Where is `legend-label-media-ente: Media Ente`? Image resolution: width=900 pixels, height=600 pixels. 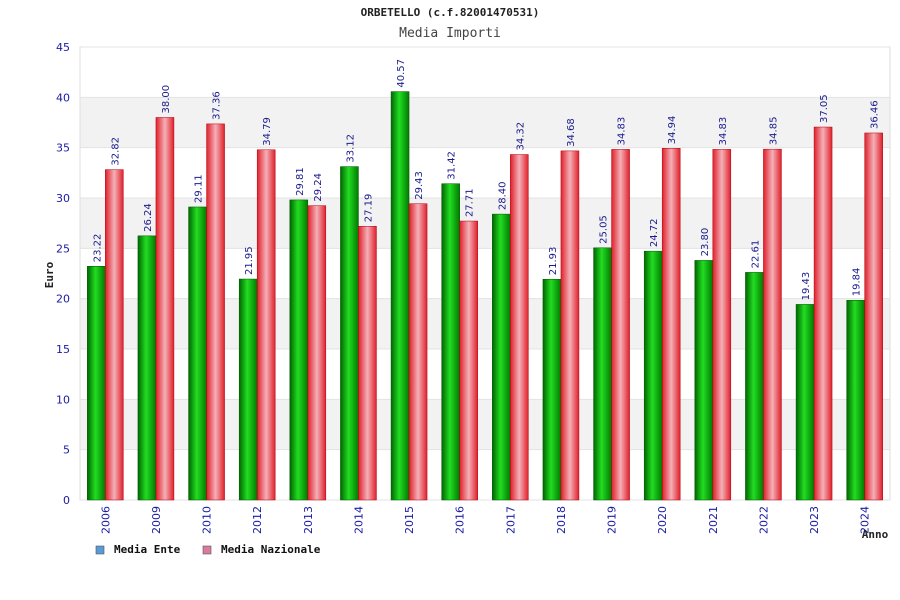
legend-label-media-ente: Media Ente is located at coordinates (147, 549).